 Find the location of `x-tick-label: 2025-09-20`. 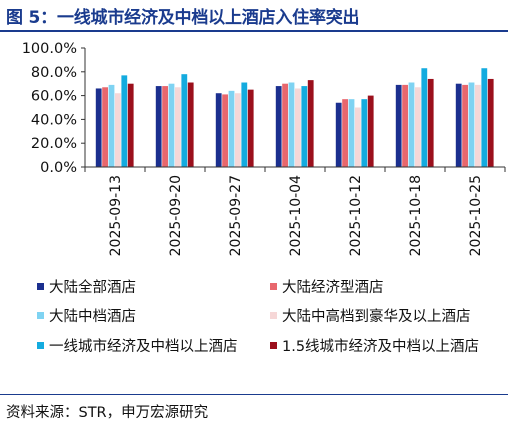

x-tick-label: 2025-09-20 is located at coordinates (176, 215).